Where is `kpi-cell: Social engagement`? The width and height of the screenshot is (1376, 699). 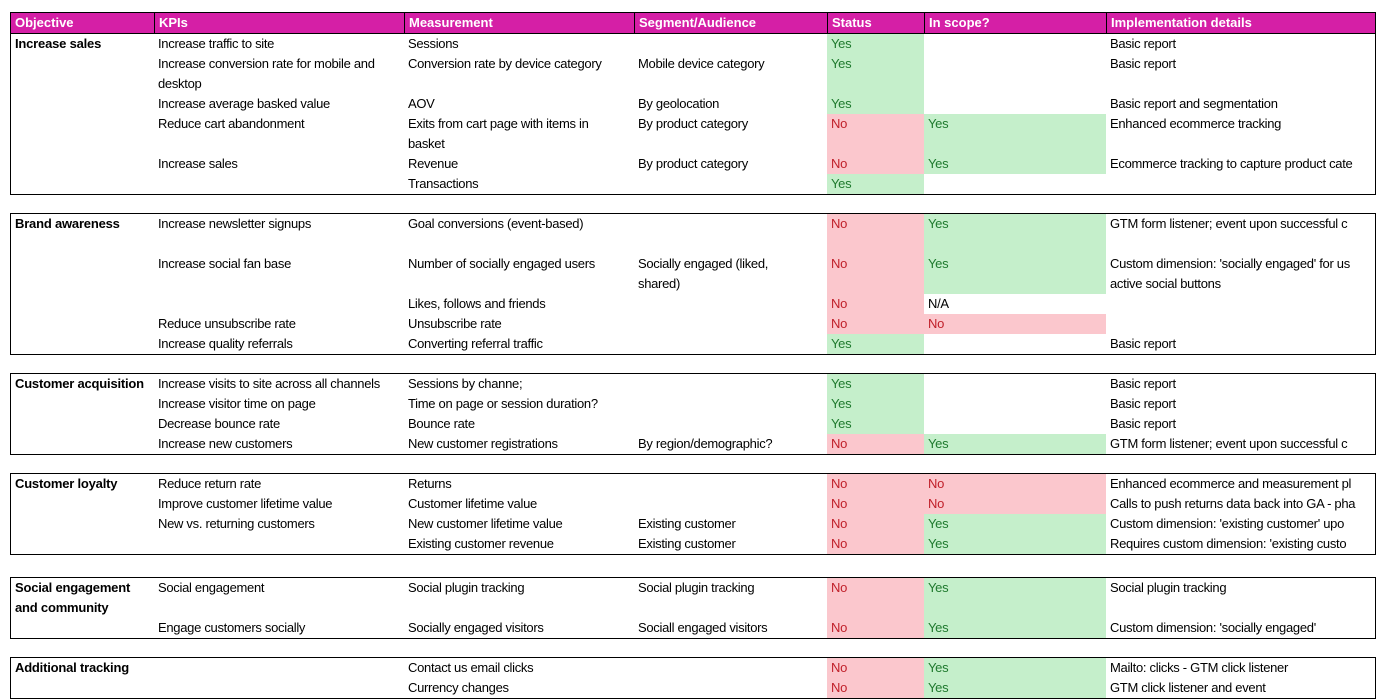
kpi-cell: Social engagement is located at coordinates (279, 598).